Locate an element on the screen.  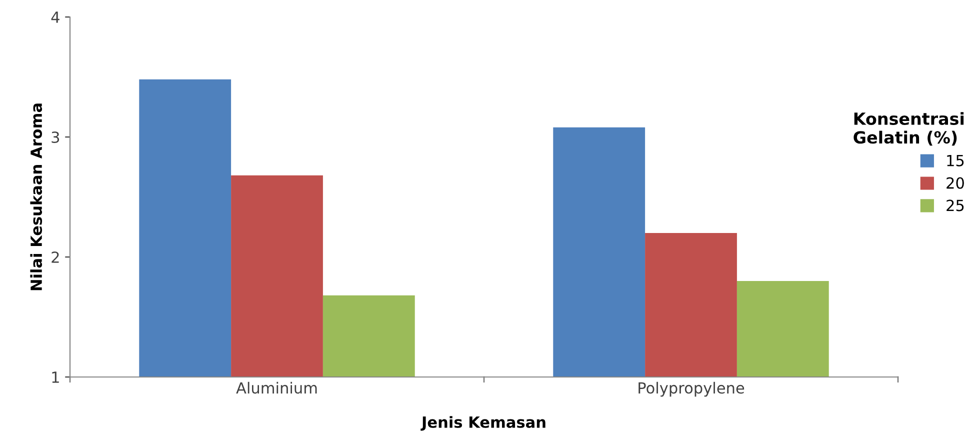
y-tick-label: 3 is located at coordinates (56, 137).